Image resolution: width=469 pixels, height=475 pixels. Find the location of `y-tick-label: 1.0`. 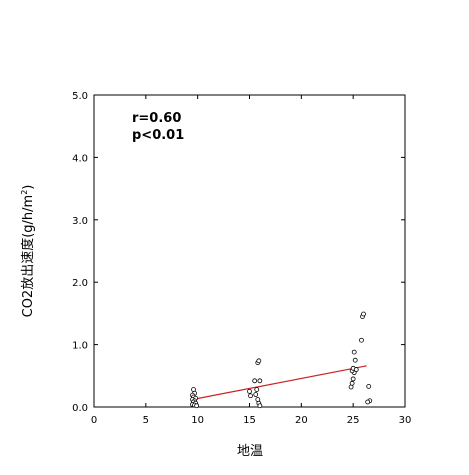

y-tick-label: 1.0 is located at coordinates (80, 346).